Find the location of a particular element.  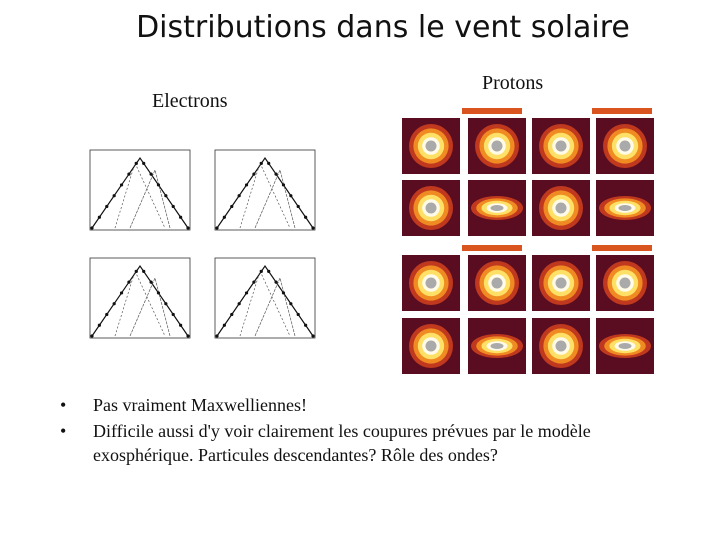

bullet: Pas vraiment Maxwelliennes! is located at coordinates (360, 405).